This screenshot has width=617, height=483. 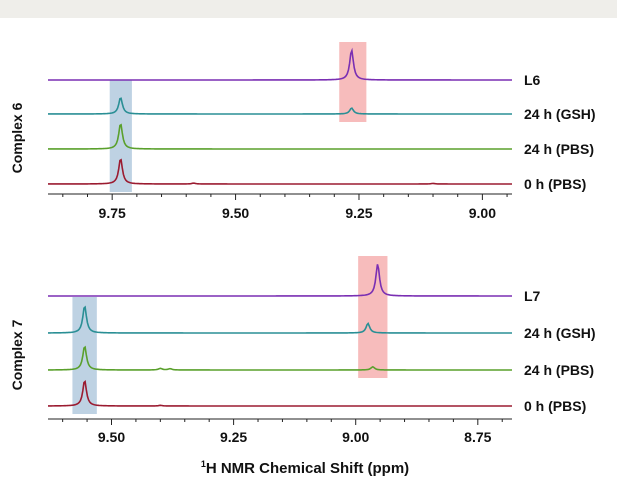 I want to click on top-band, so click(x=308, y=9).